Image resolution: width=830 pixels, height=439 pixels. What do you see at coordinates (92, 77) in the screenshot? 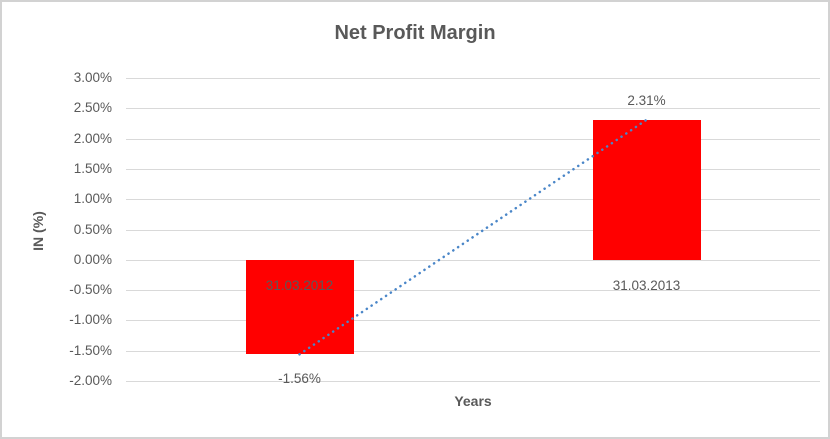
I see `y-tick-label: 3.00%` at bounding box center [92, 77].